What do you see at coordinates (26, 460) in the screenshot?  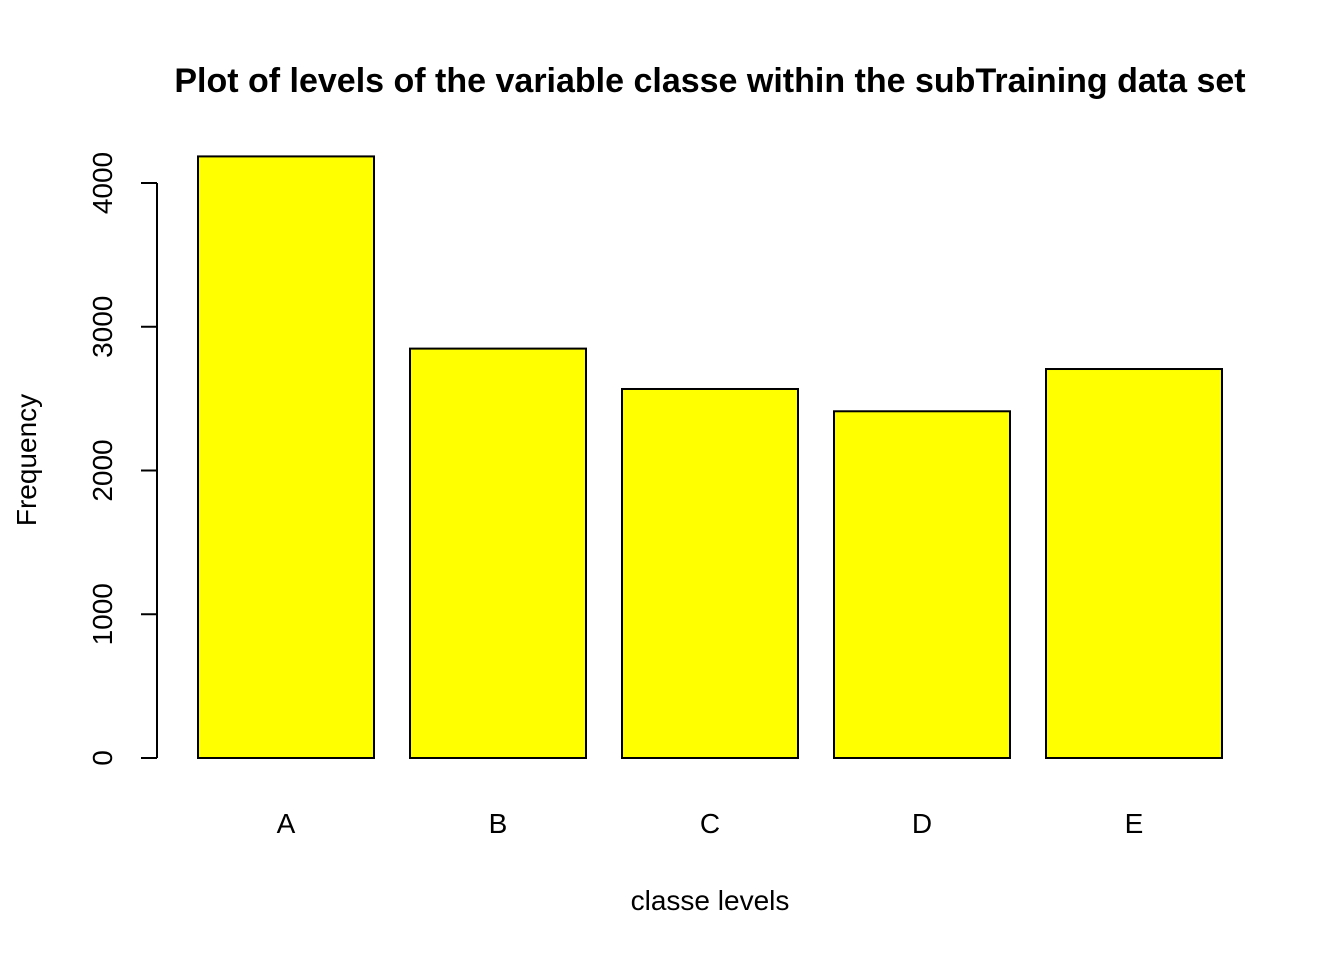 I see `y-axis-label: Frequency` at bounding box center [26, 460].